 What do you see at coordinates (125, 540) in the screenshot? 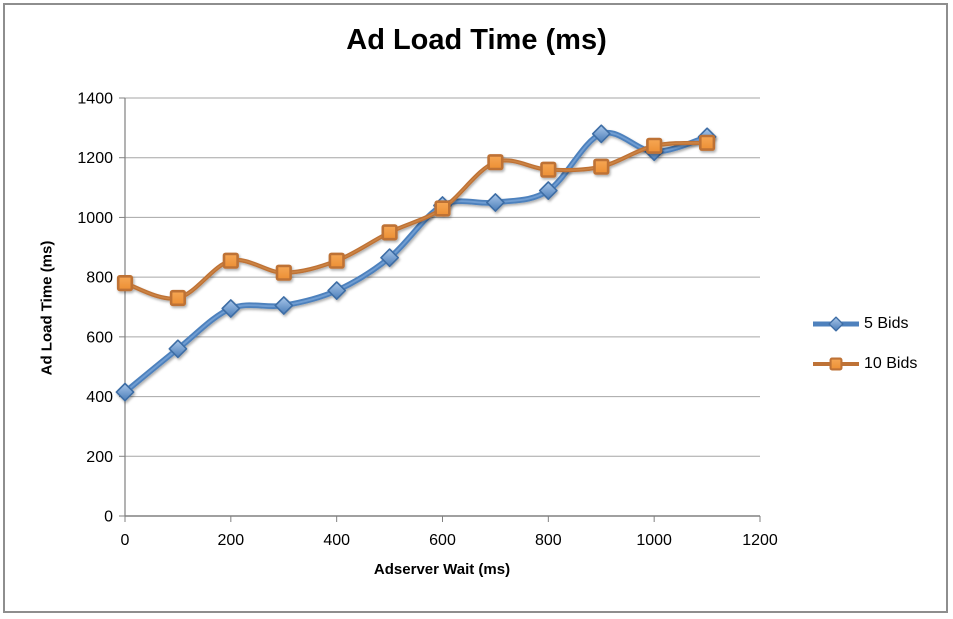
I see `x-tick-label: 0` at bounding box center [125, 540].